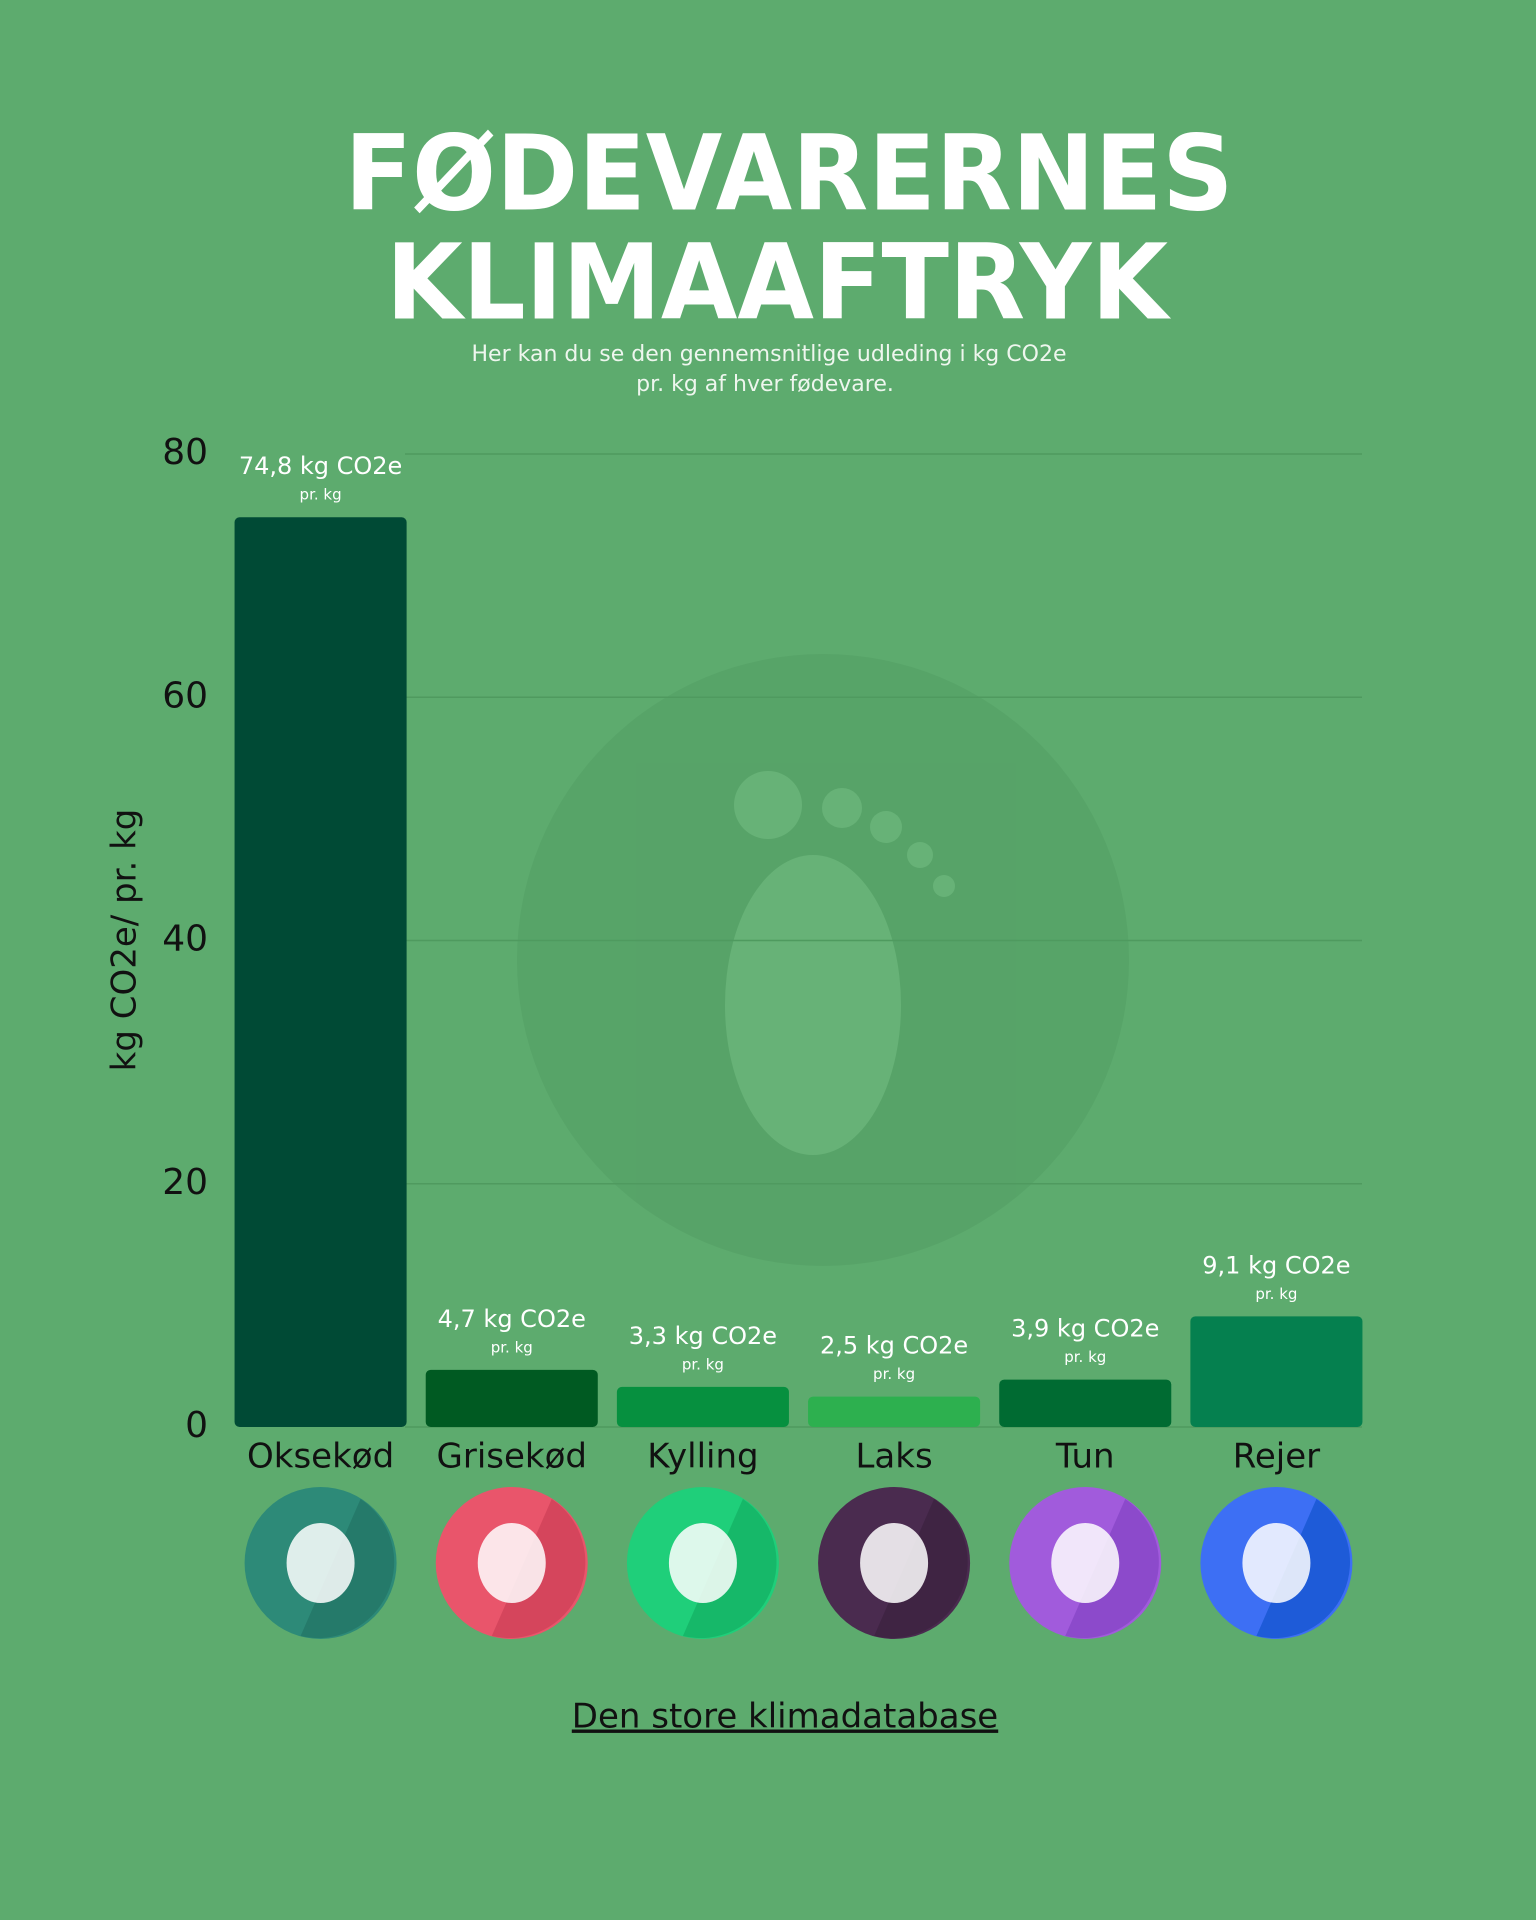 Image resolution: width=1536 pixels, height=1920 pixels. I want to click on watermark, so click(823, 960).